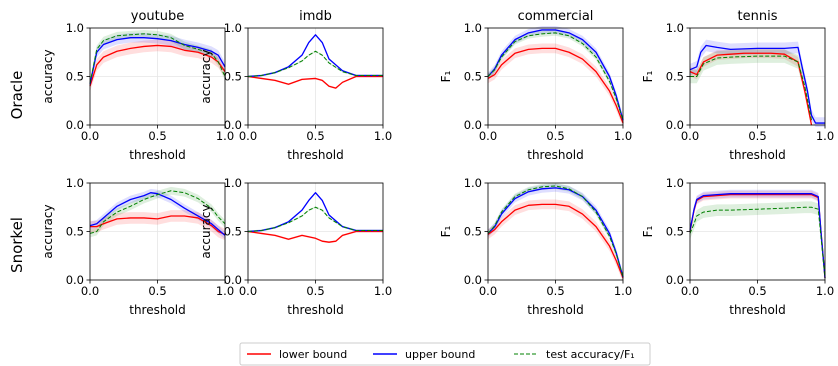  Describe the element at coordinates (440, 354) in the screenshot. I see `legend-label-upper-bound: upper bound` at that location.